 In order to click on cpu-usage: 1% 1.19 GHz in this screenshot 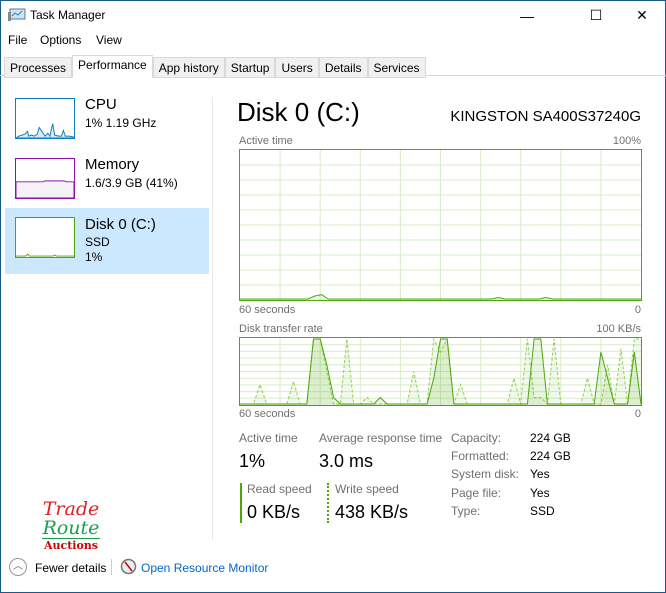, I will do `click(121, 123)`.